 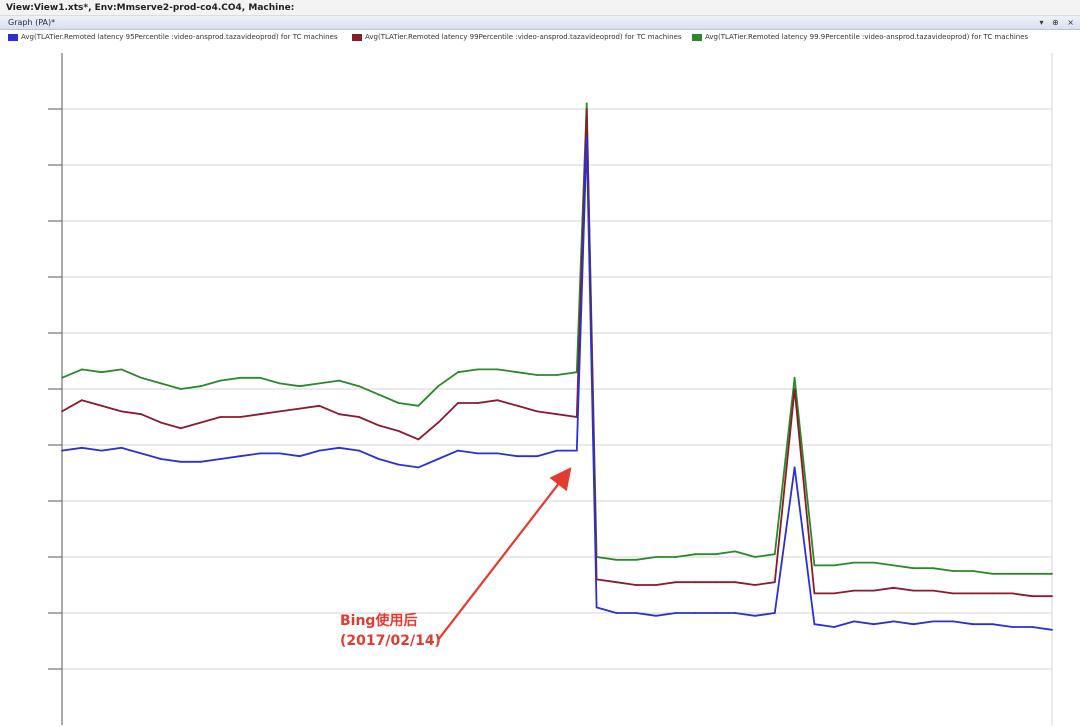 What do you see at coordinates (697, 37) in the screenshot?
I see `legend-swatch-p999` at bounding box center [697, 37].